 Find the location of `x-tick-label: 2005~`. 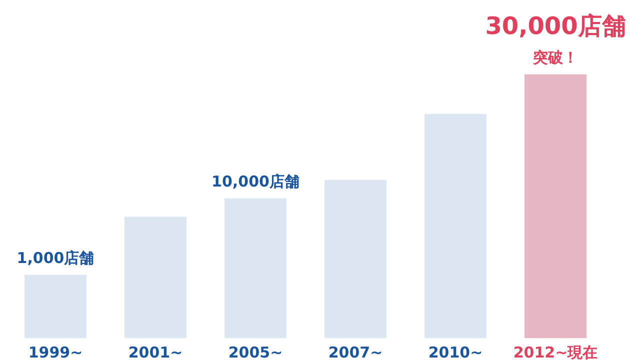

x-tick-label: 2005~ is located at coordinates (255, 353).